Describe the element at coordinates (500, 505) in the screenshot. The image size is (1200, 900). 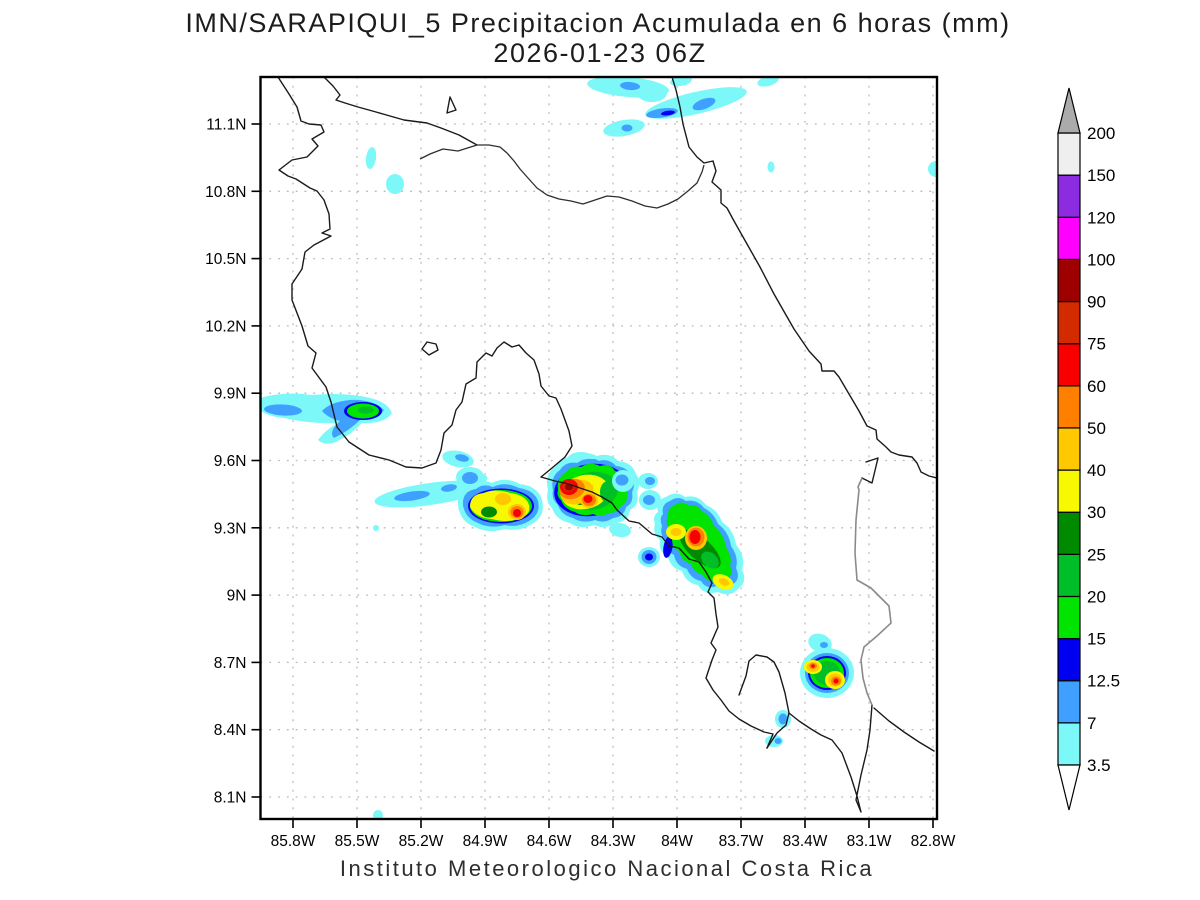
I see `precip-cell-central-west` at that location.